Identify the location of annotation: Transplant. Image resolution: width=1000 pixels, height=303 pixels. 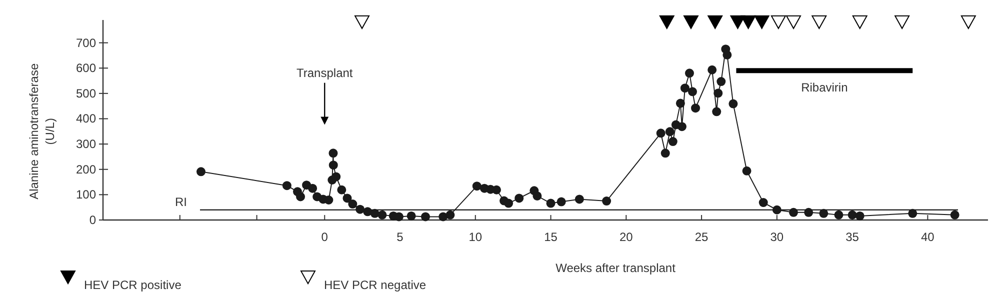
(325, 73).